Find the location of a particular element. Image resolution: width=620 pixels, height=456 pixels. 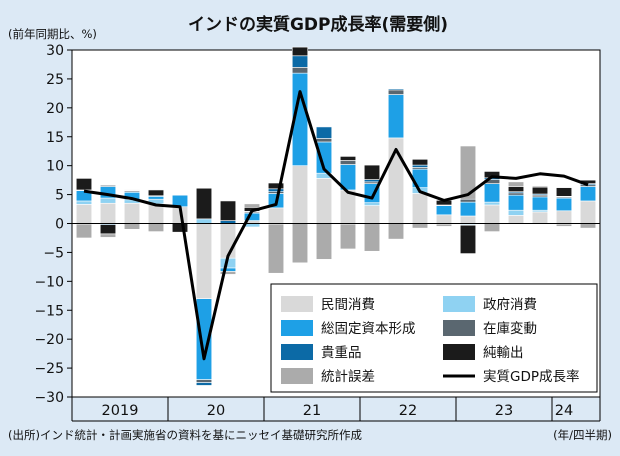

y-tick-label: −5 is located at coordinates (53, 253).